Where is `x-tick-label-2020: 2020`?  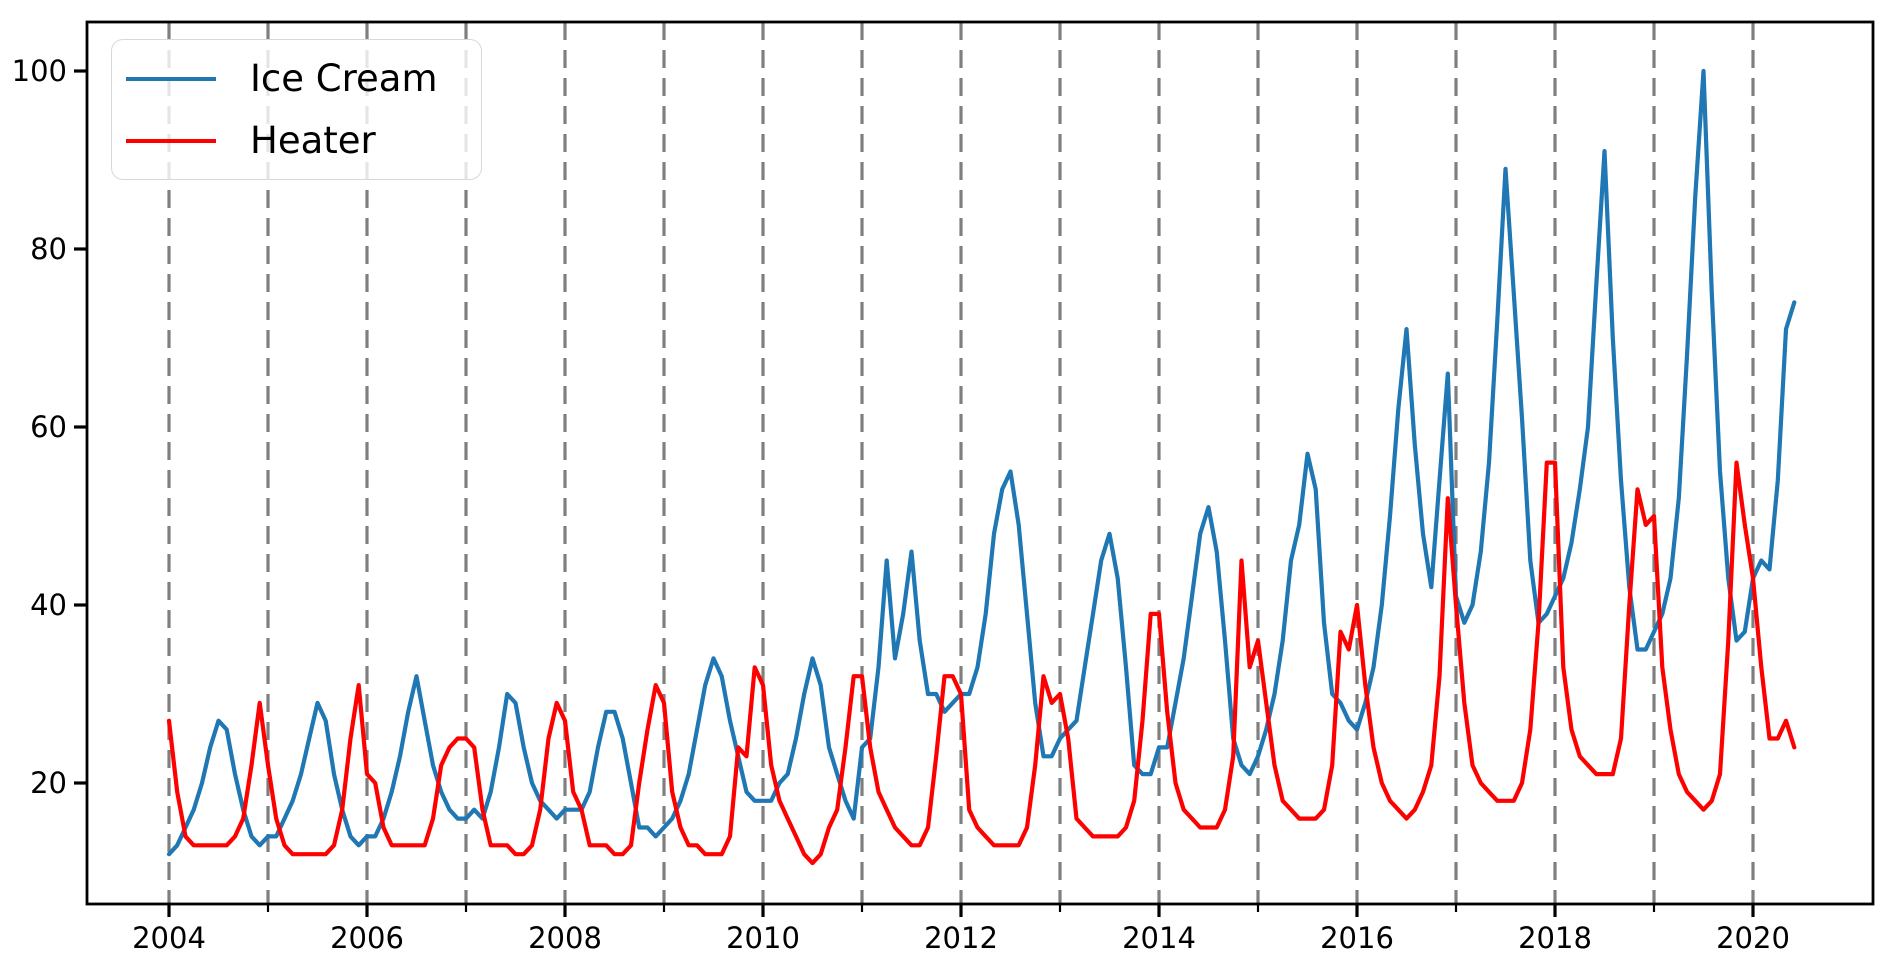 x-tick-label-2020: 2020 is located at coordinates (1753, 938).